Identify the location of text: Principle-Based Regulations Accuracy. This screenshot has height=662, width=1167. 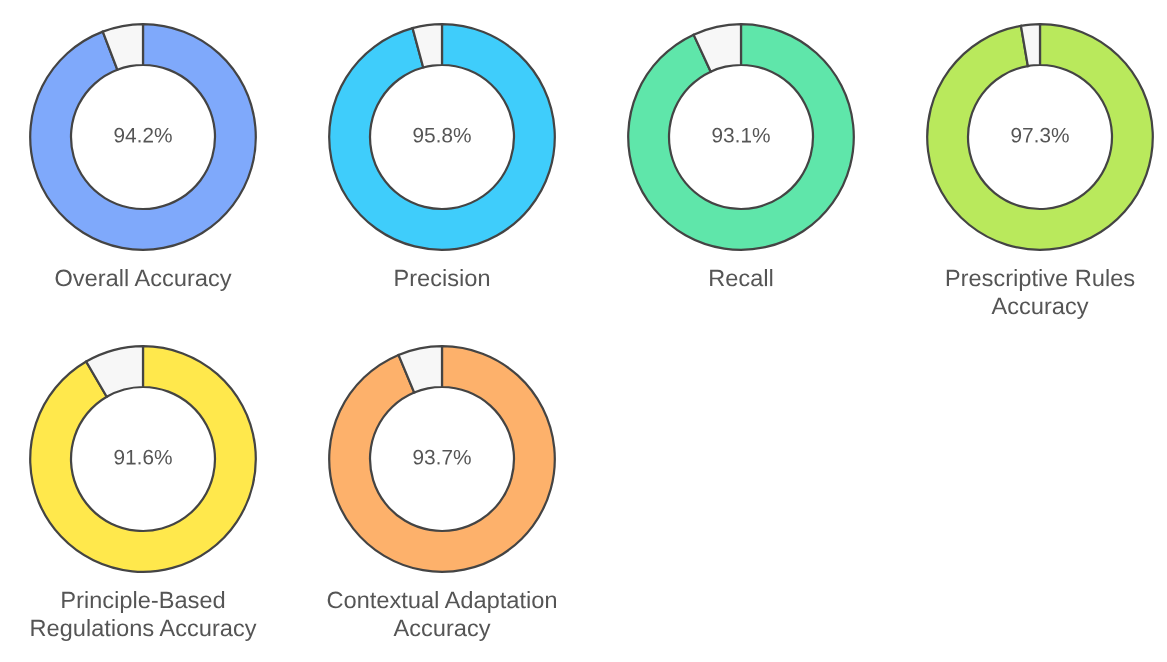
(144, 616).